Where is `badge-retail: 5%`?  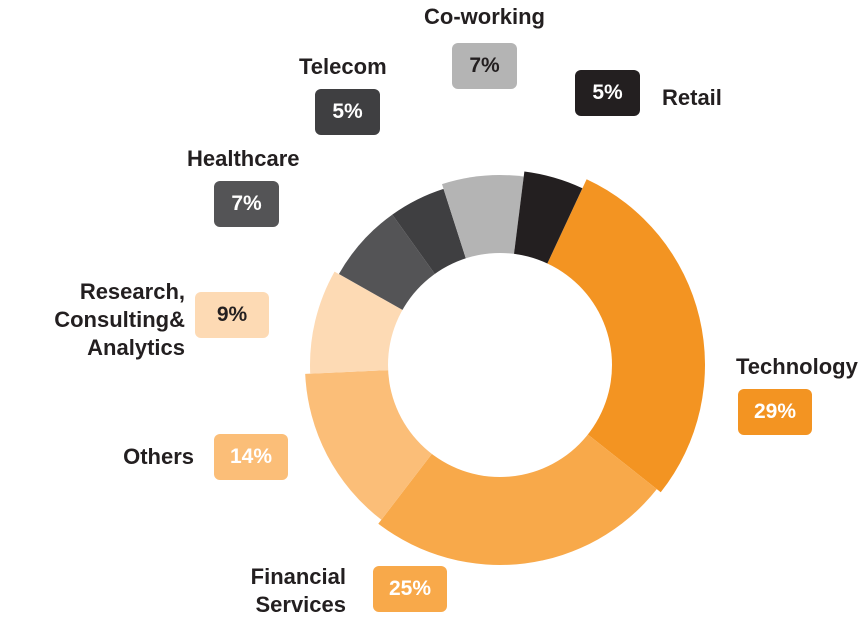
badge-retail: 5% is located at coordinates (607, 93).